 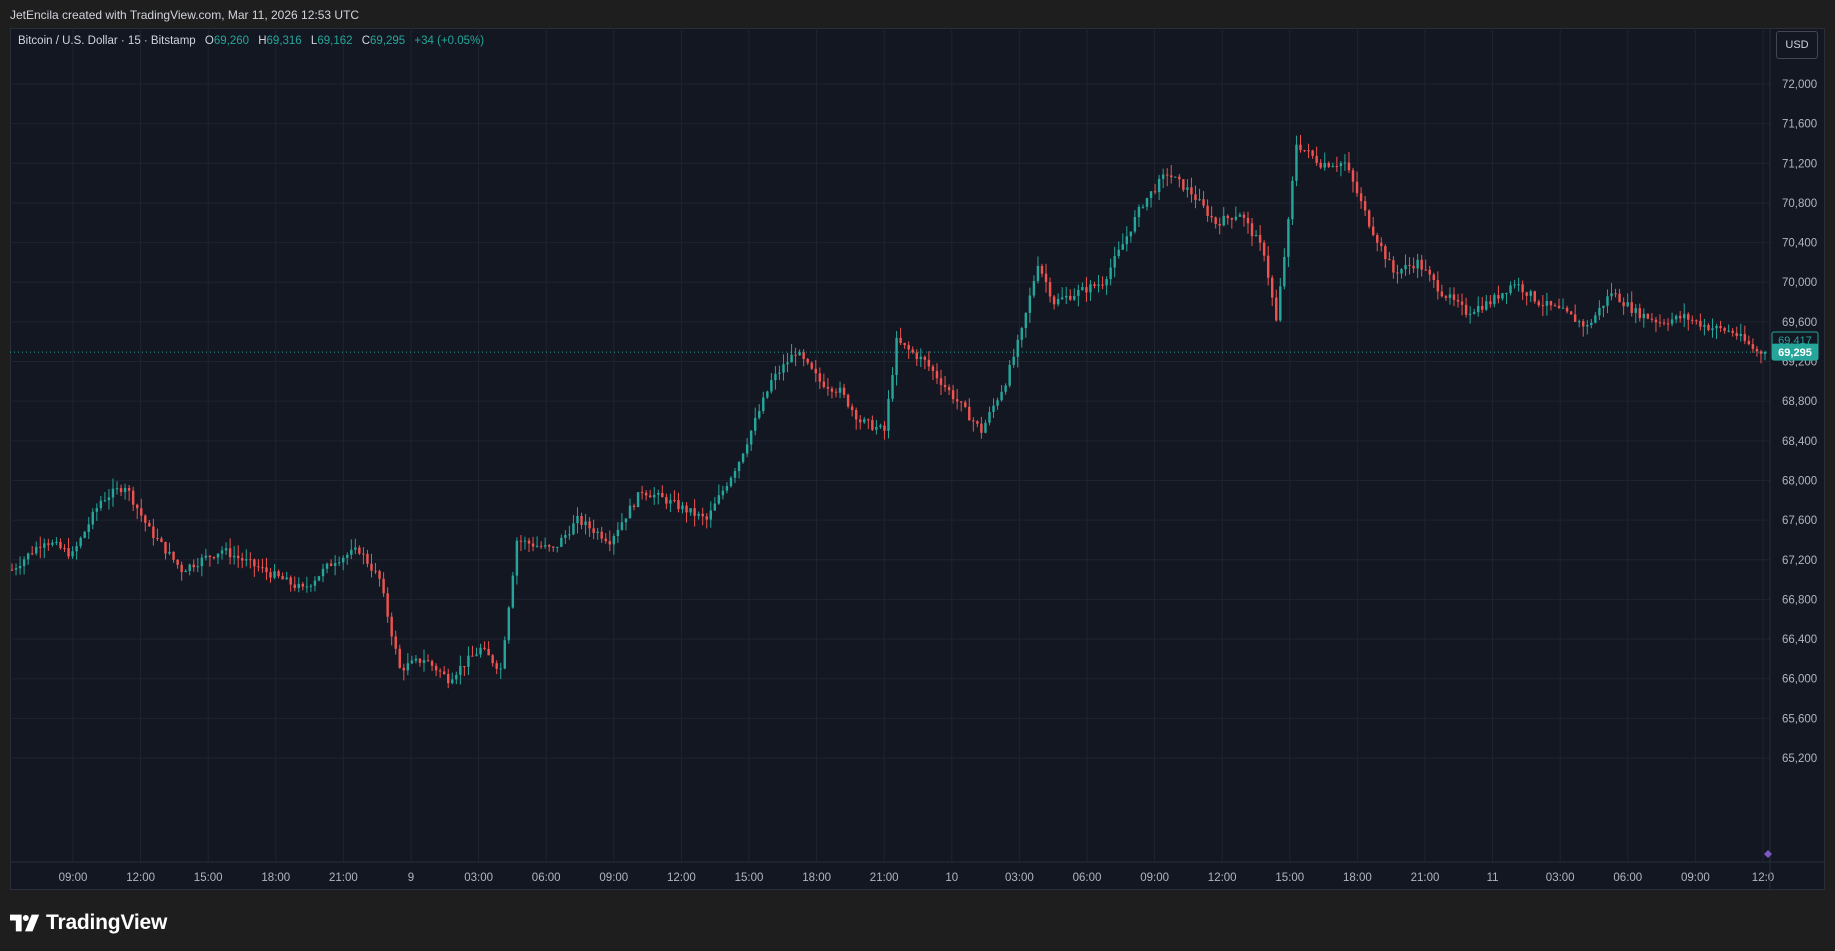 I want to click on legend-low-value: 69,162, so click(x=335, y=41).